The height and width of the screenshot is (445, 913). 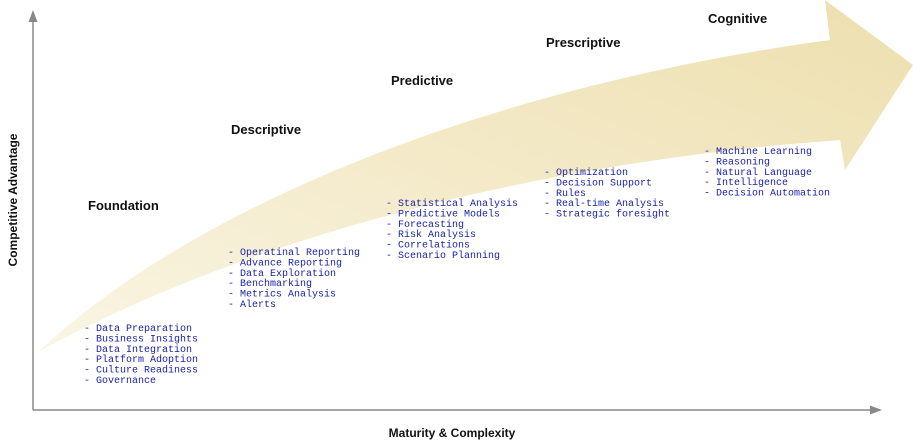 I want to click on stage-item: - Rules, so click(x=565, y=194).